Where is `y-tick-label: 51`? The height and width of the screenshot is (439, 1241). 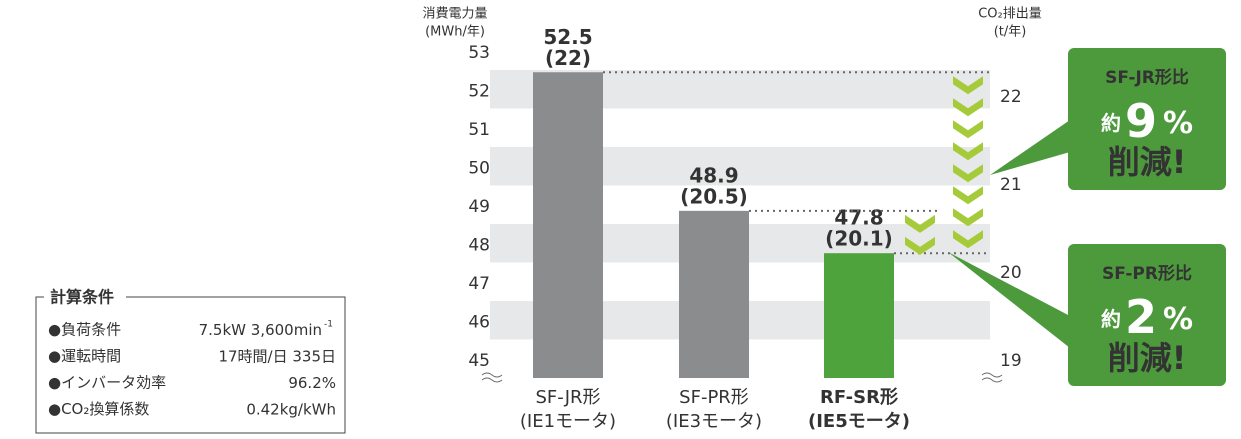 y-tick-label: 51 is located at coordinates (479, 130).